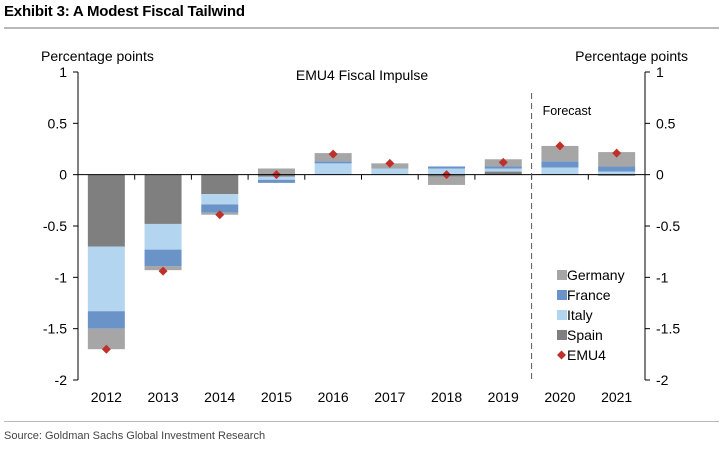  I want to click on bar-italy-2021, so click(617, 173).